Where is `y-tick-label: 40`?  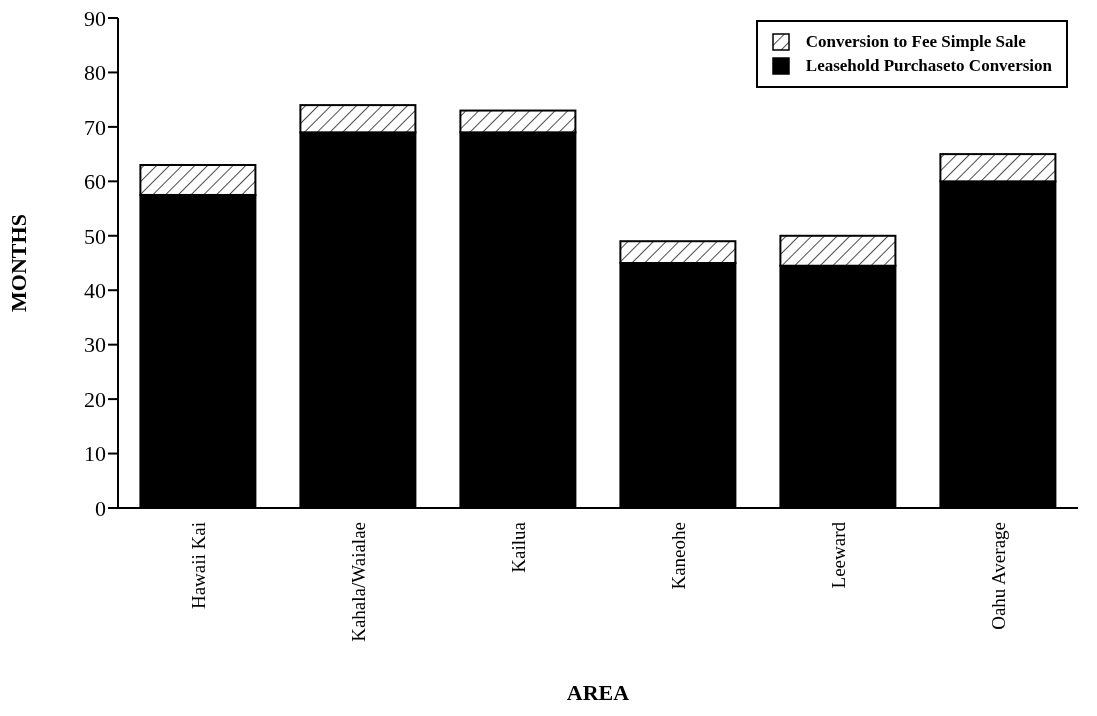
y-tick-label: 40 is located at coordinates (95, 291).